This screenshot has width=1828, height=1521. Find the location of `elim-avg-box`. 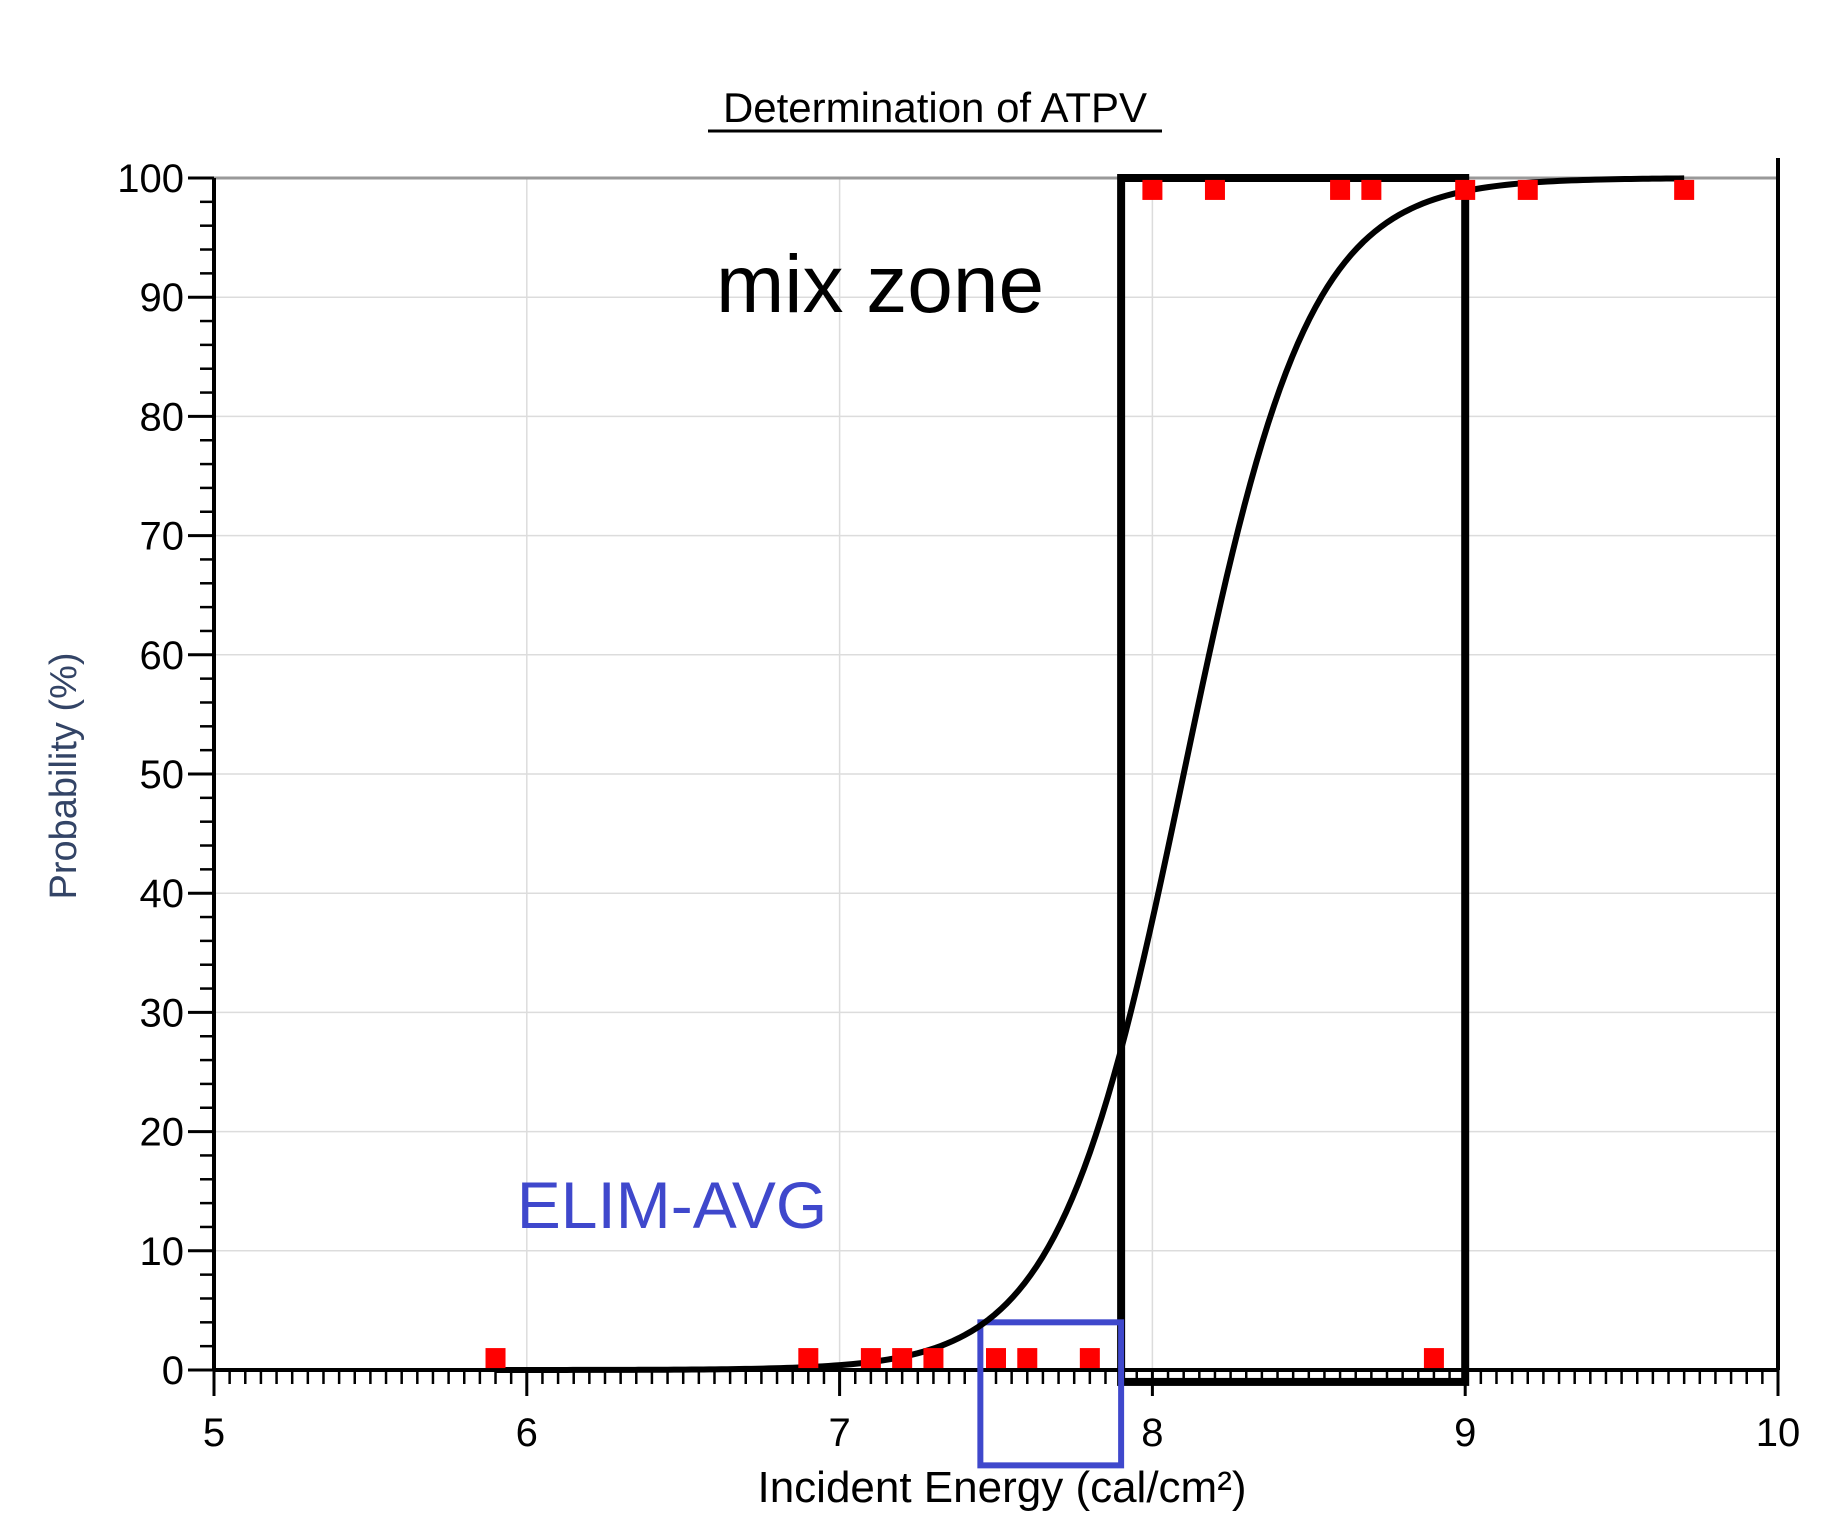

elim-avg-box is located at coordinates (1051, 1394).